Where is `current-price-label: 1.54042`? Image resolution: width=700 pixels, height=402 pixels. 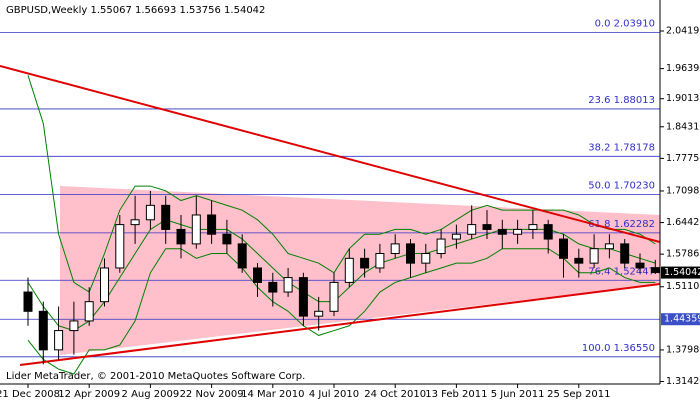
current-price-label: 1.54042 is located at coordinates (682, 272).